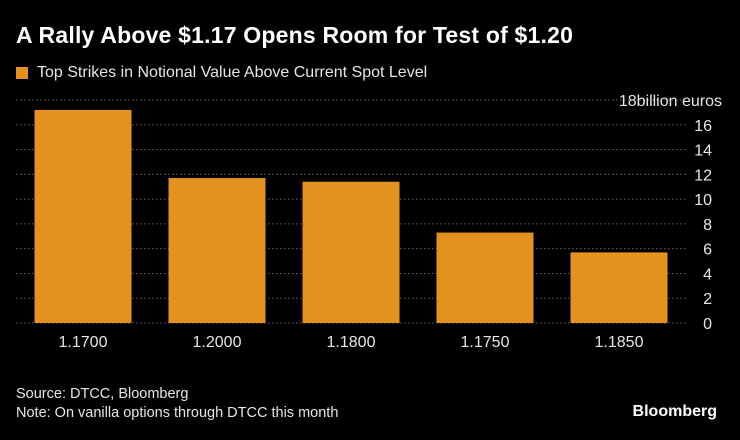 Image resolution: width=740 pixels, height=440 pixels. I want to click on y-tick-label: 16, so click(703, 126).